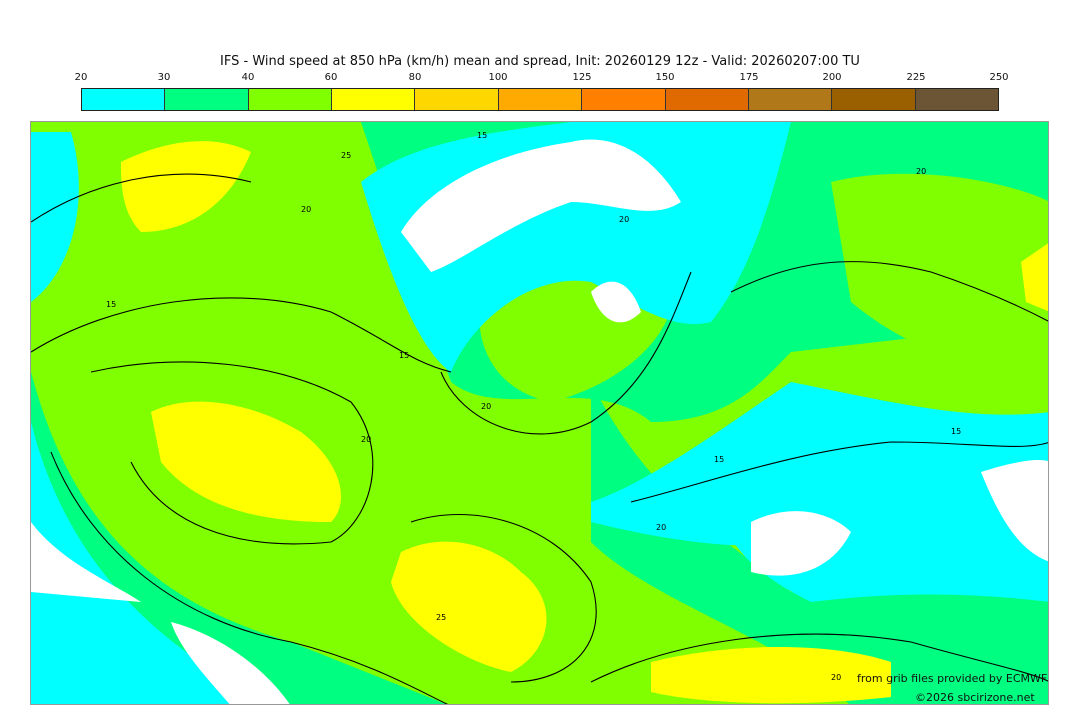 The image size is (1080, 718). I want to click on colorbar, so click(540, 99).